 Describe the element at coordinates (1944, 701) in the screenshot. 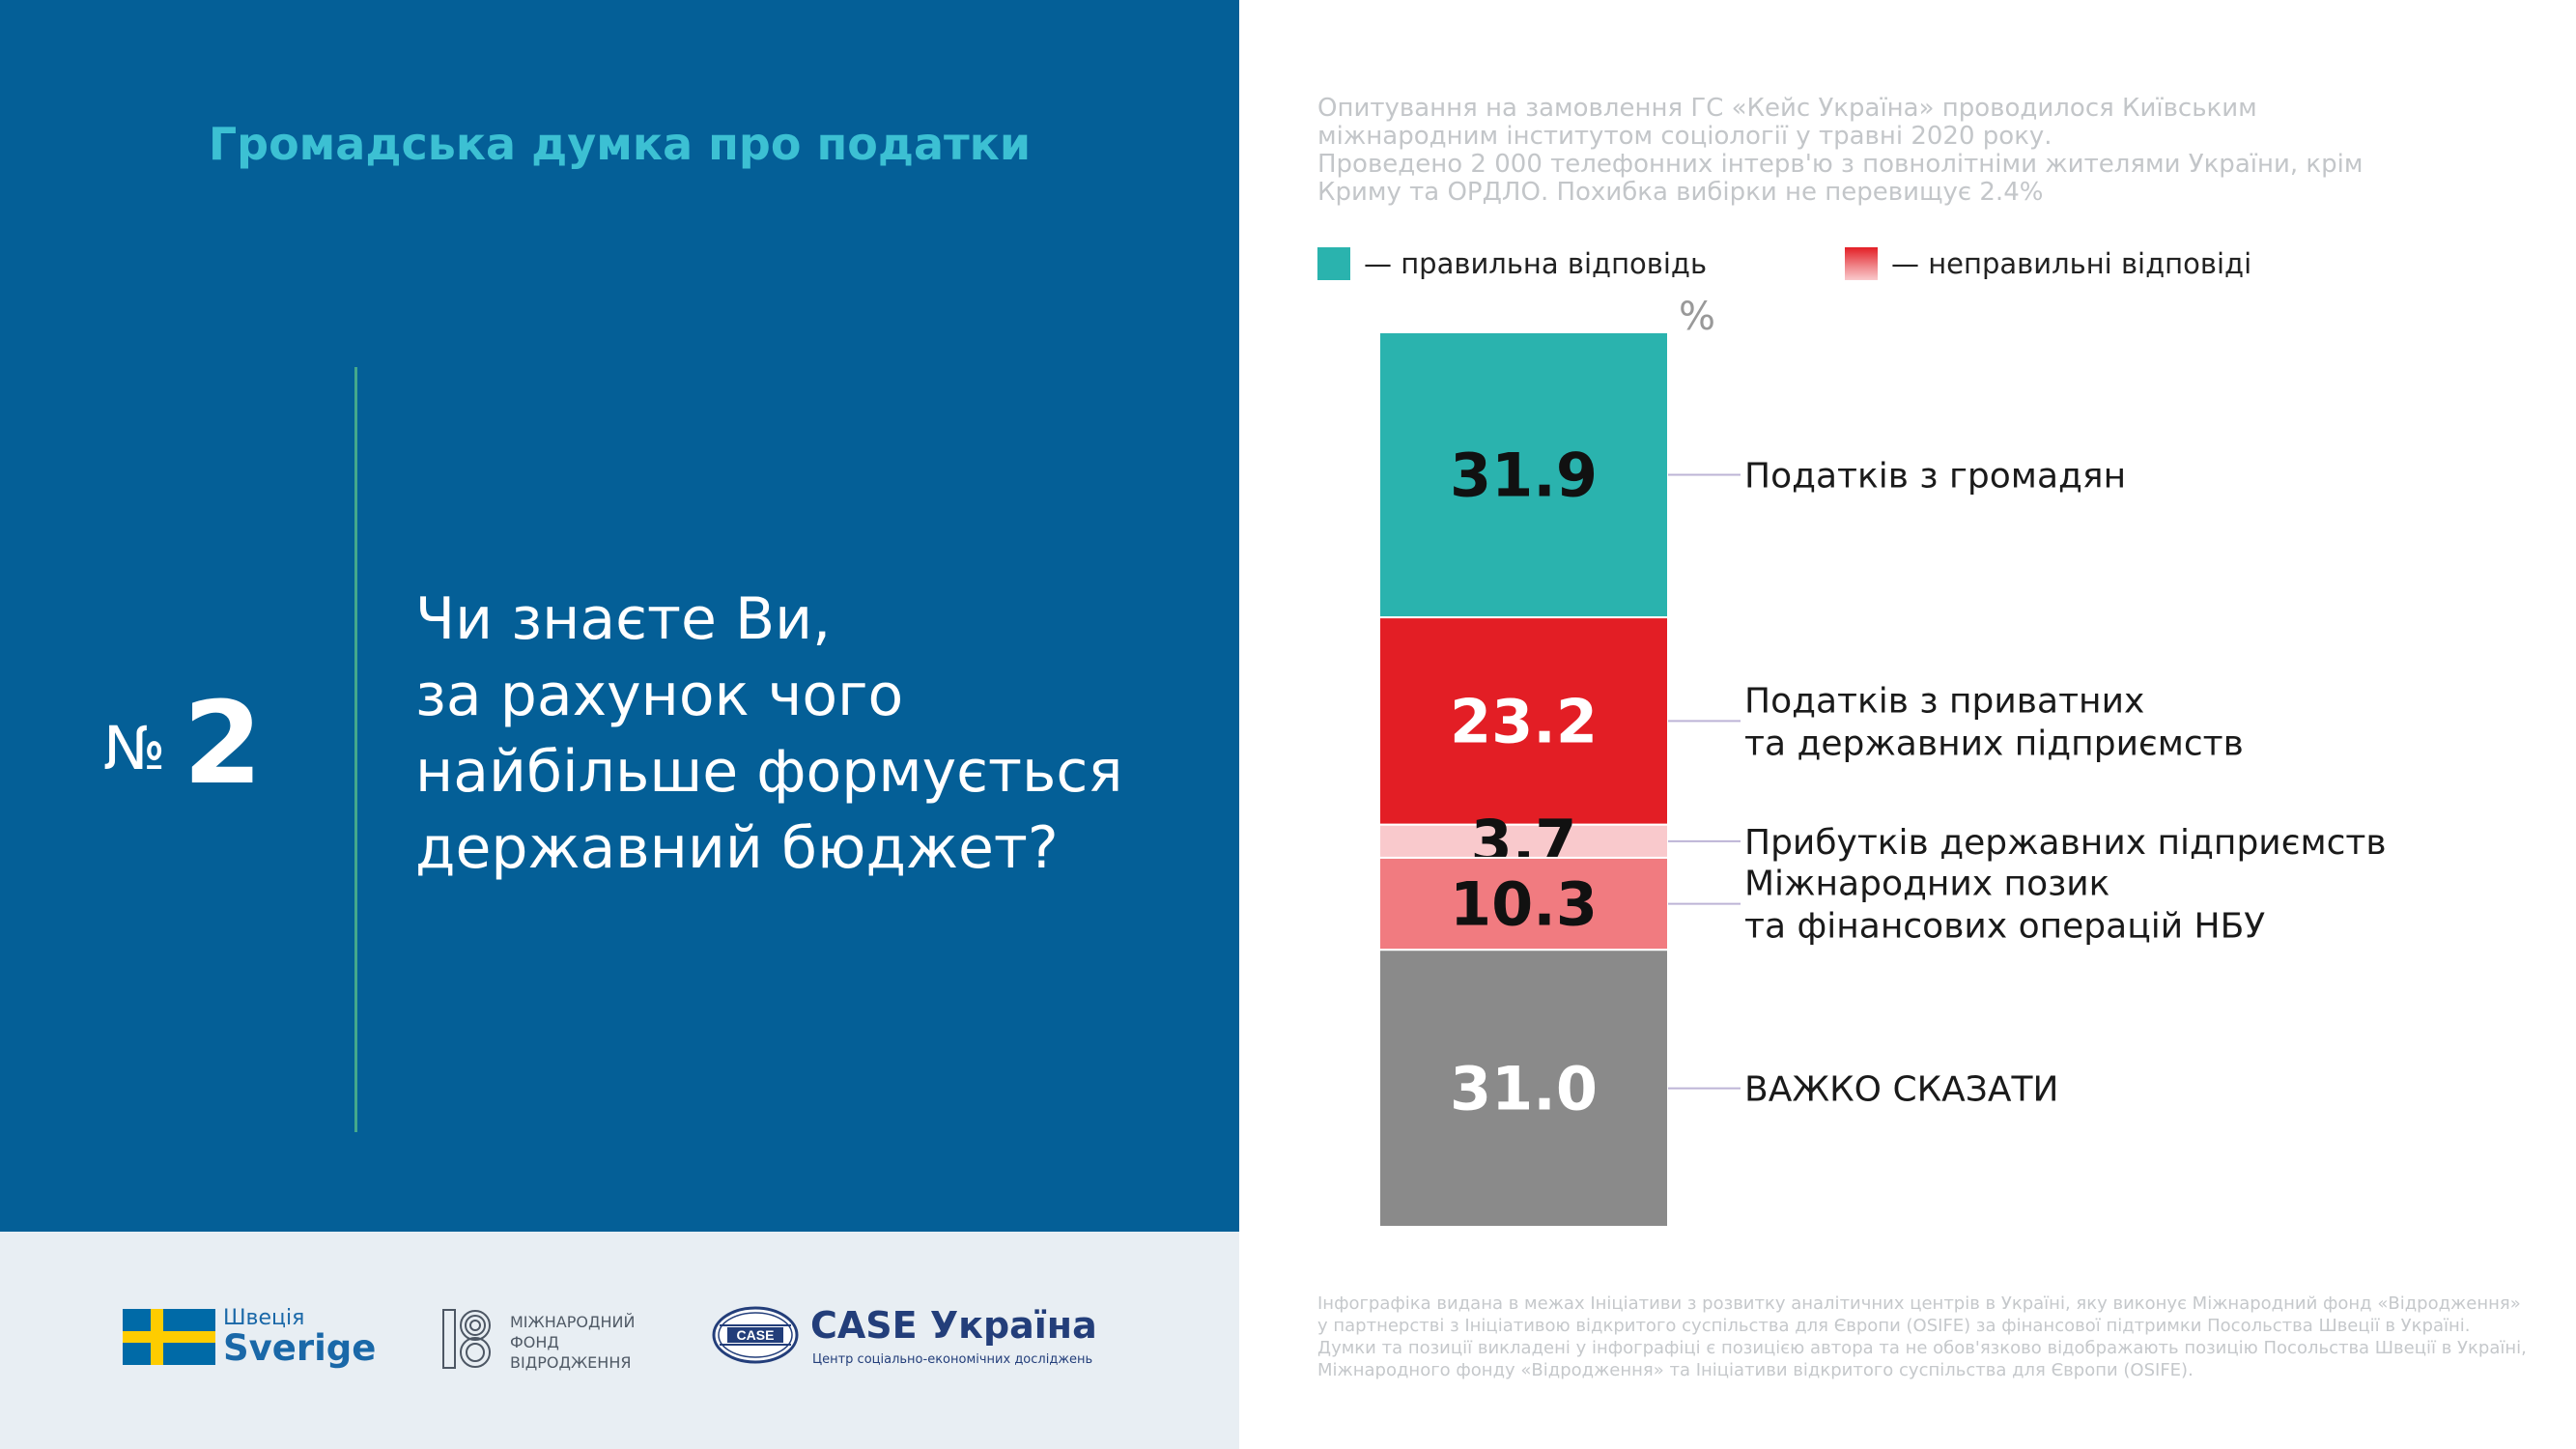

I see `category-label: Податків з приватних` at that location.